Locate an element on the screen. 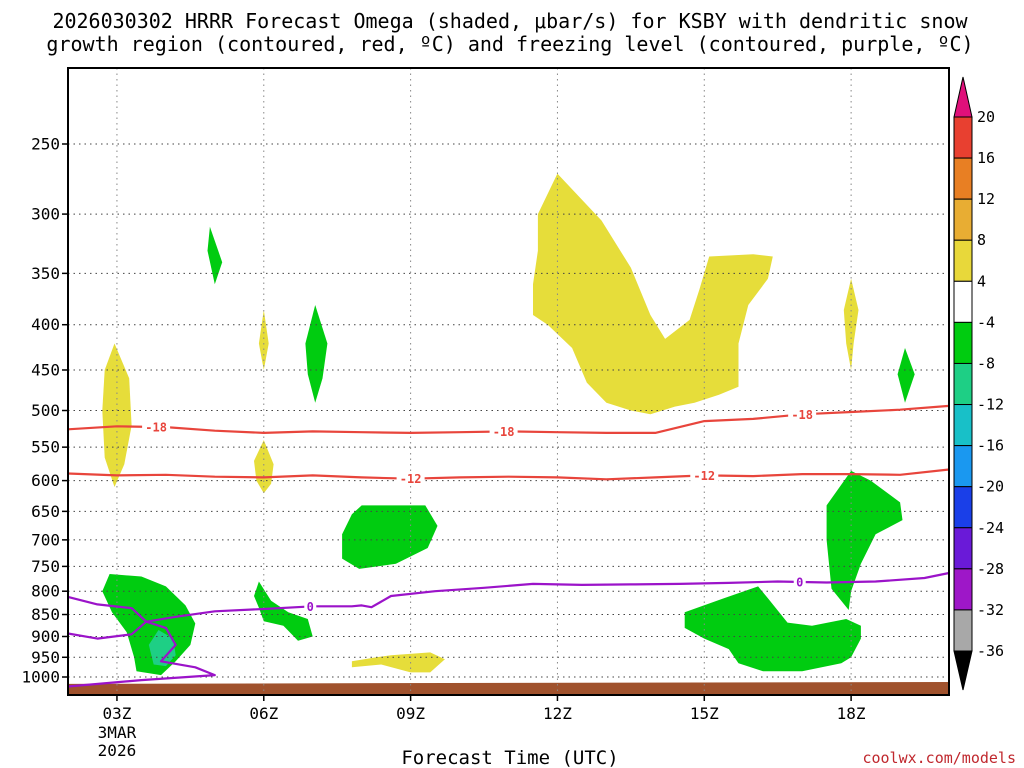 This screenshot has height=768, width=1024. contour-label-red-18-0: -18 is located at coordinates (156, 428).